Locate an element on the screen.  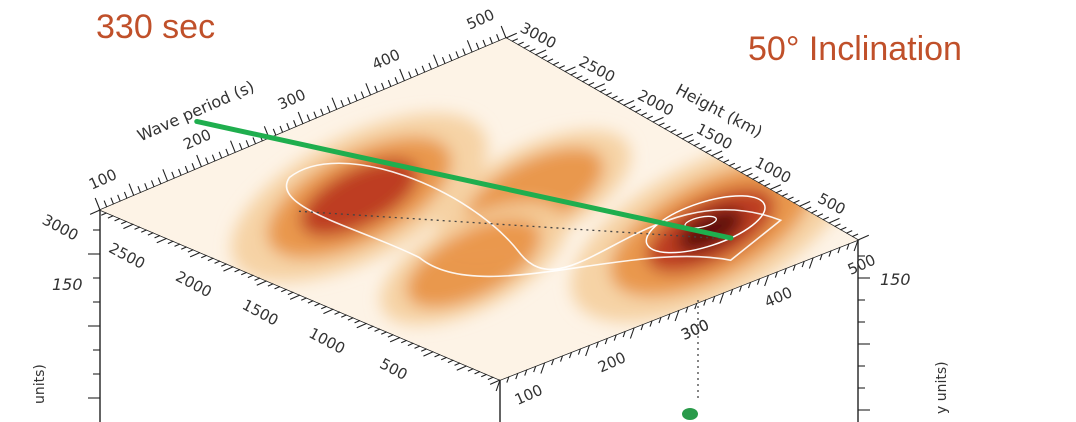
period-tick-label-3: 400 is located at coordinates (385, 59).